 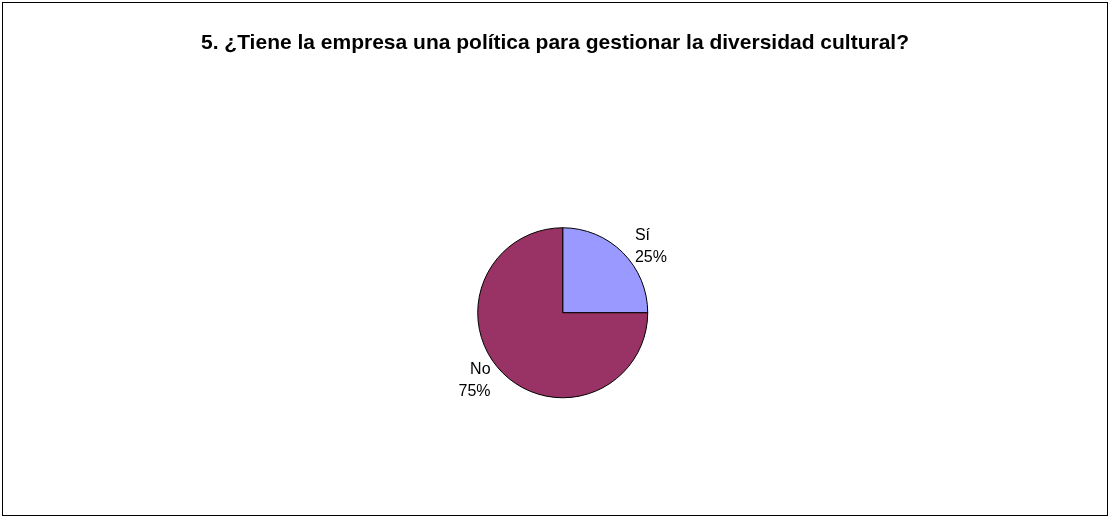 What do you see at coordinates (555, 41) in the screenshot?
I see `chart-title: 5. ¿Tiene la empresa una política para gestionar la diversidad cultural?` at bounding box center [555, 41].